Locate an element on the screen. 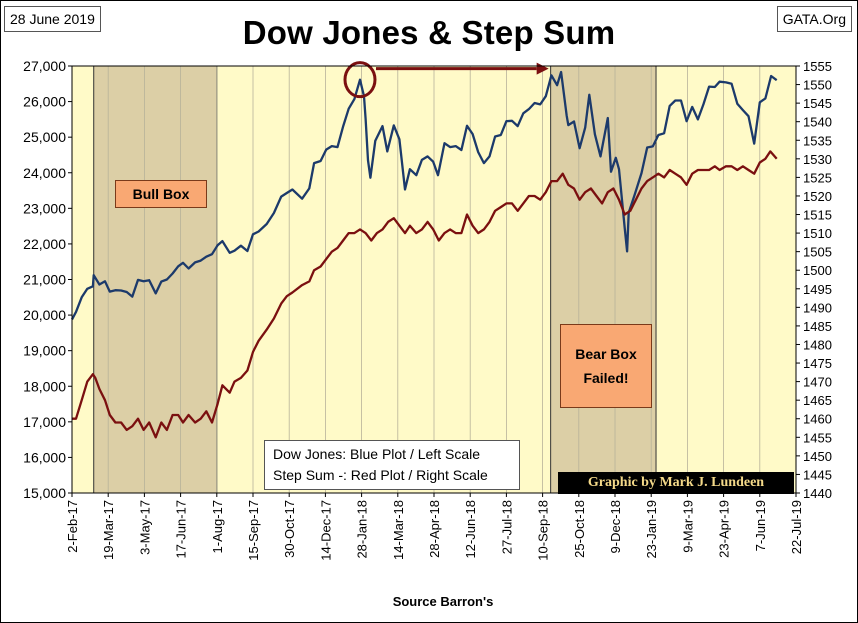 The height and width of the screenshot is (623, 858). left-tick-label: 27,000 is located at coordinates (44, 66).